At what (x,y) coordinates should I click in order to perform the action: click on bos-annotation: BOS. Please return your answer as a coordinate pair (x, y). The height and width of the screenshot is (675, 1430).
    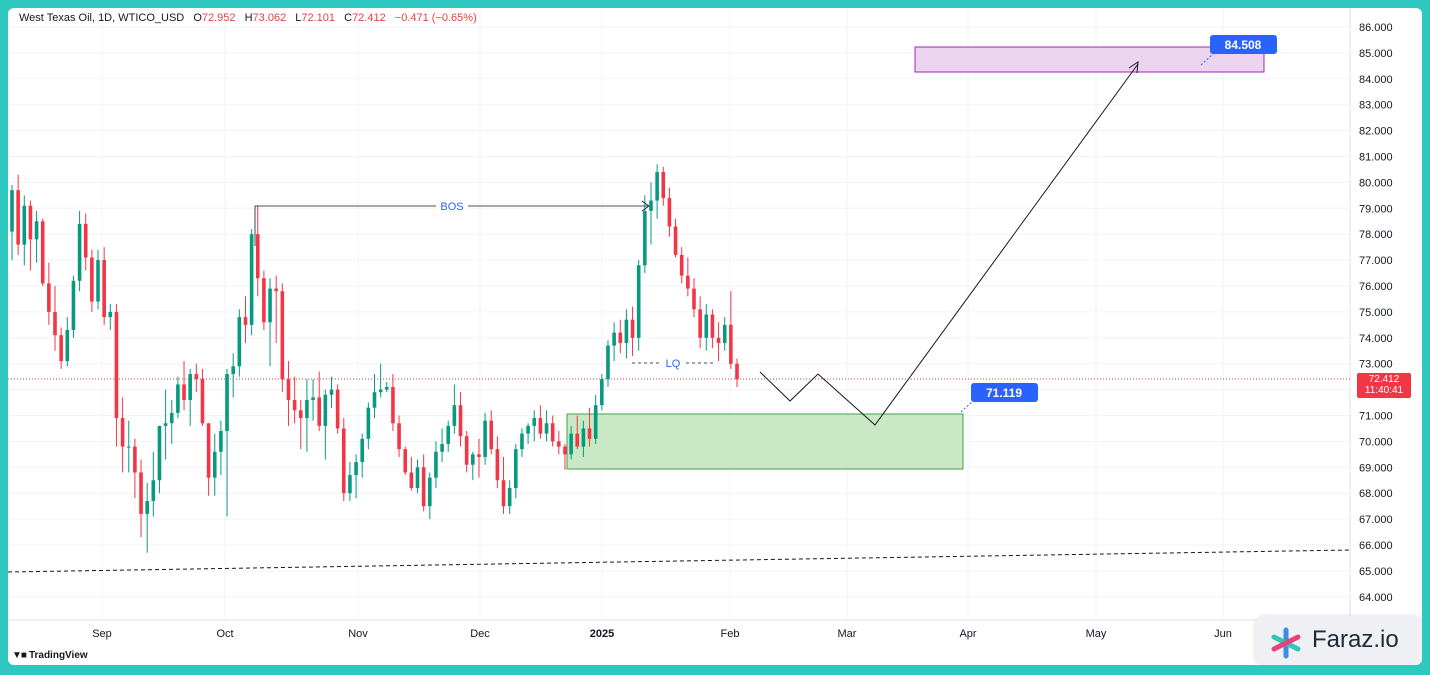
    Looking at the image, I should click on (452, 222).